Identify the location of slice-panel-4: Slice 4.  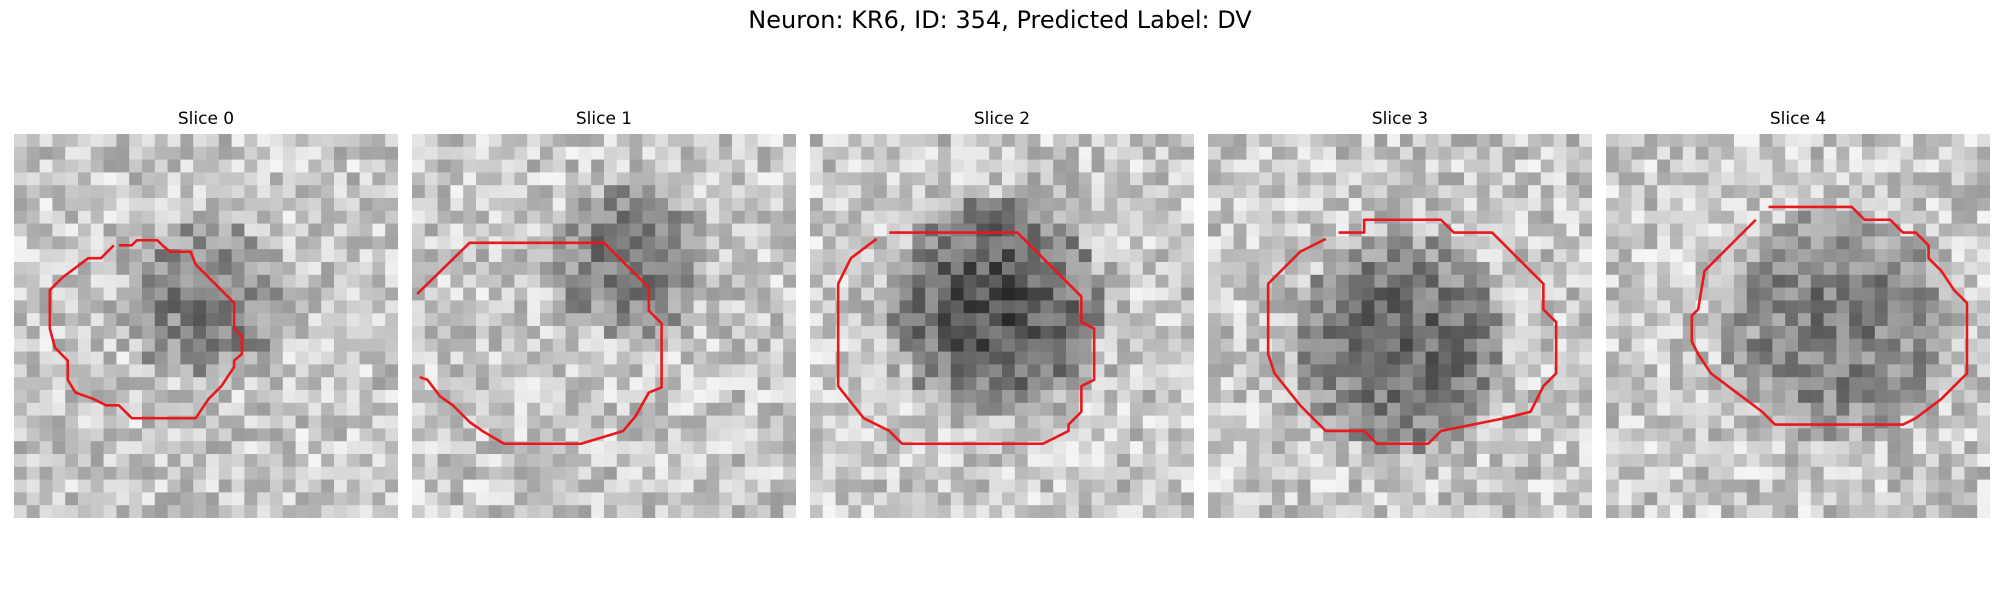
(1798, 313).